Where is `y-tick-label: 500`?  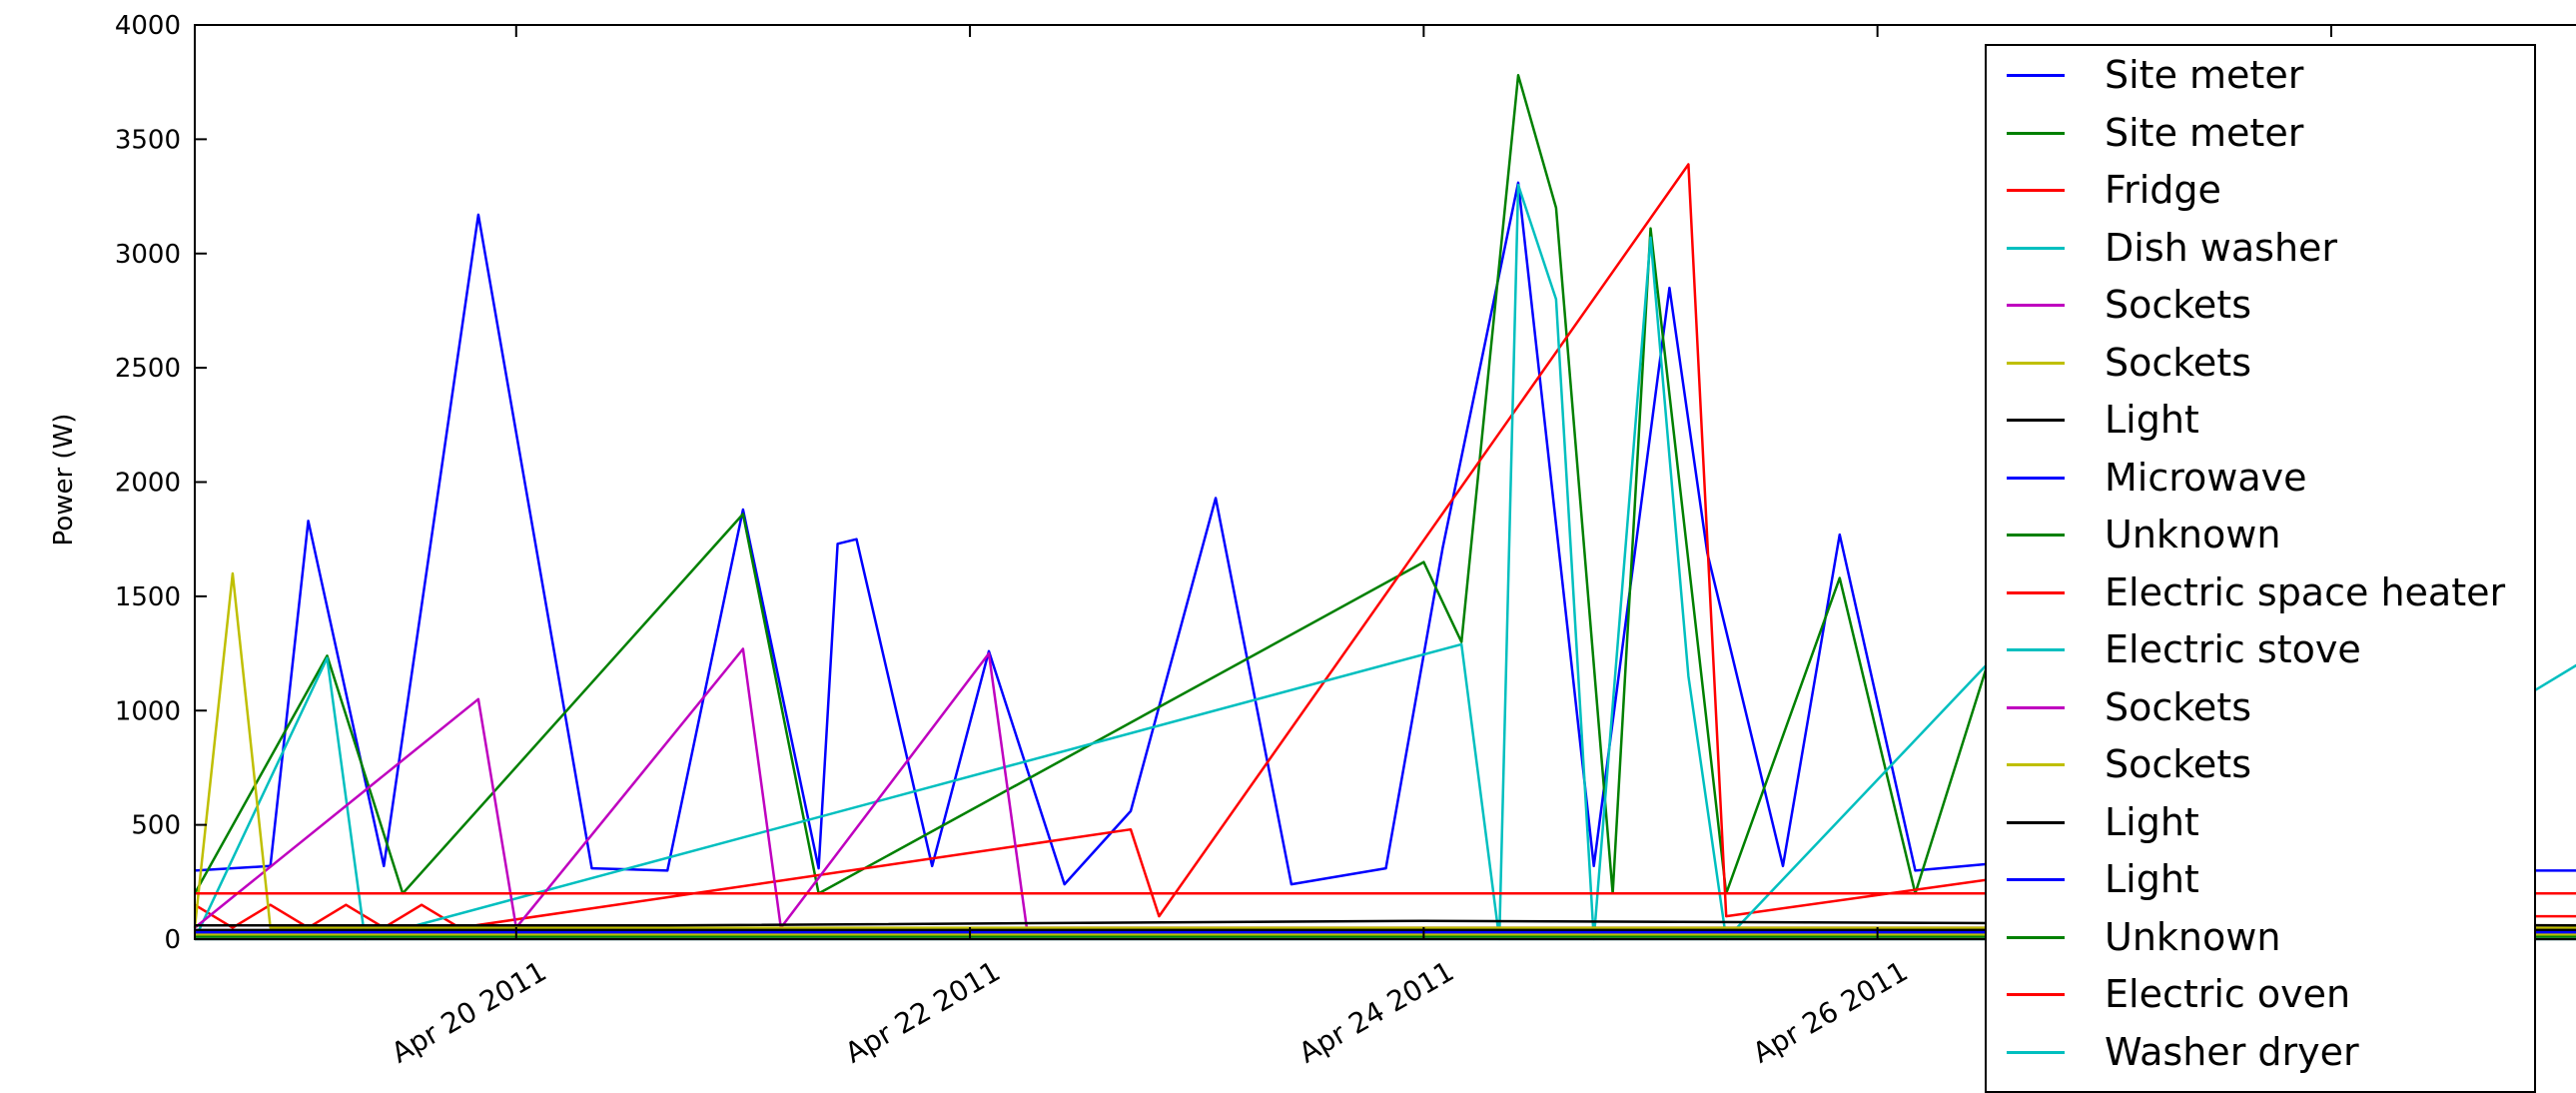
y-tick-label: 500 is located at coordinates (156, 826).